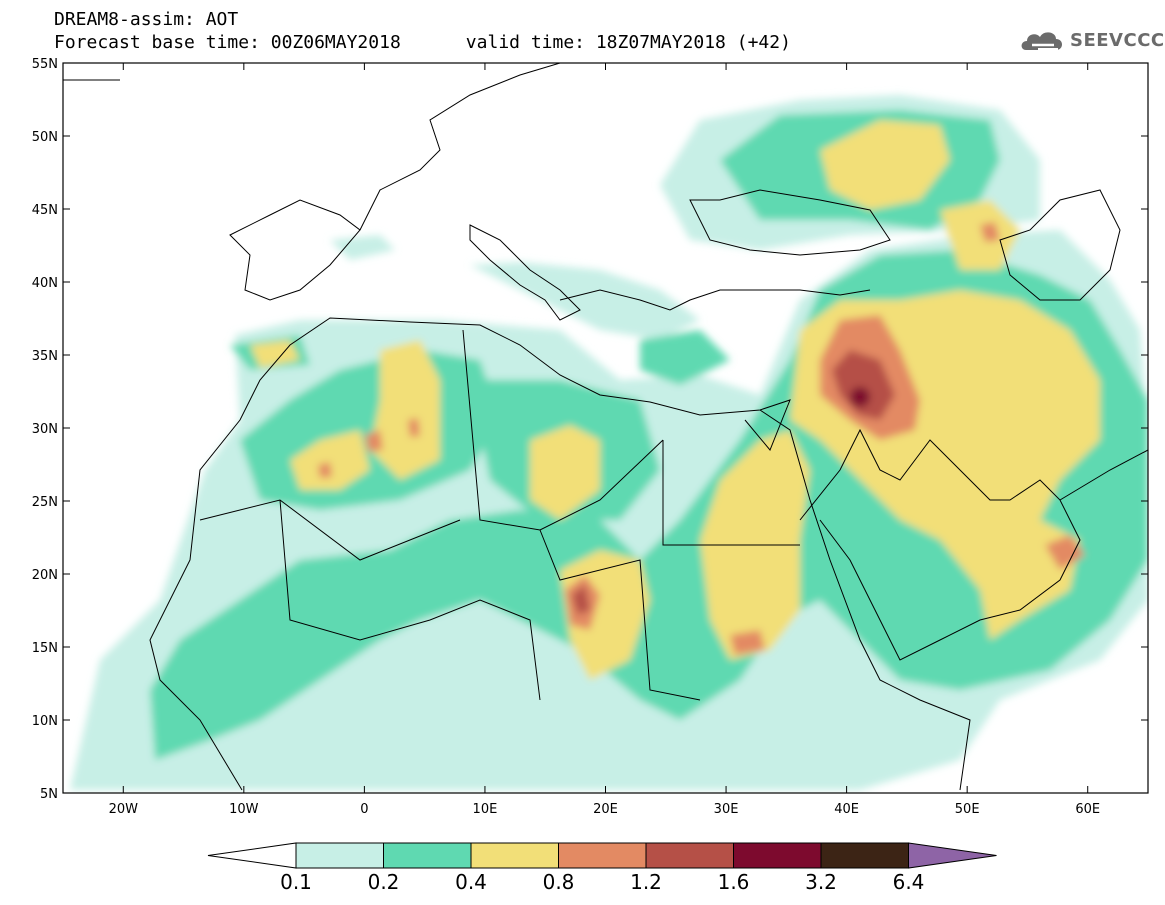 The height and width of the screenshot is (905, 1165). I want to click on lon-tick-label: 20E, so click(605, 809).